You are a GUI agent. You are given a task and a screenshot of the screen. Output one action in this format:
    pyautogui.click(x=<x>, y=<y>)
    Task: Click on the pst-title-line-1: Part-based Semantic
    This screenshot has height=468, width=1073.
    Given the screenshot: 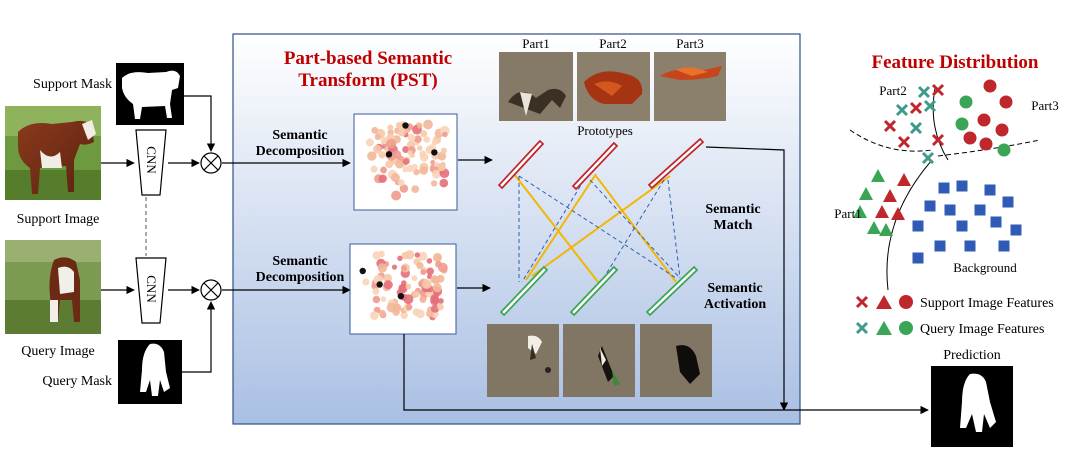 What is the action you would take?
    pyautogui.click(x=368, y=58)
    